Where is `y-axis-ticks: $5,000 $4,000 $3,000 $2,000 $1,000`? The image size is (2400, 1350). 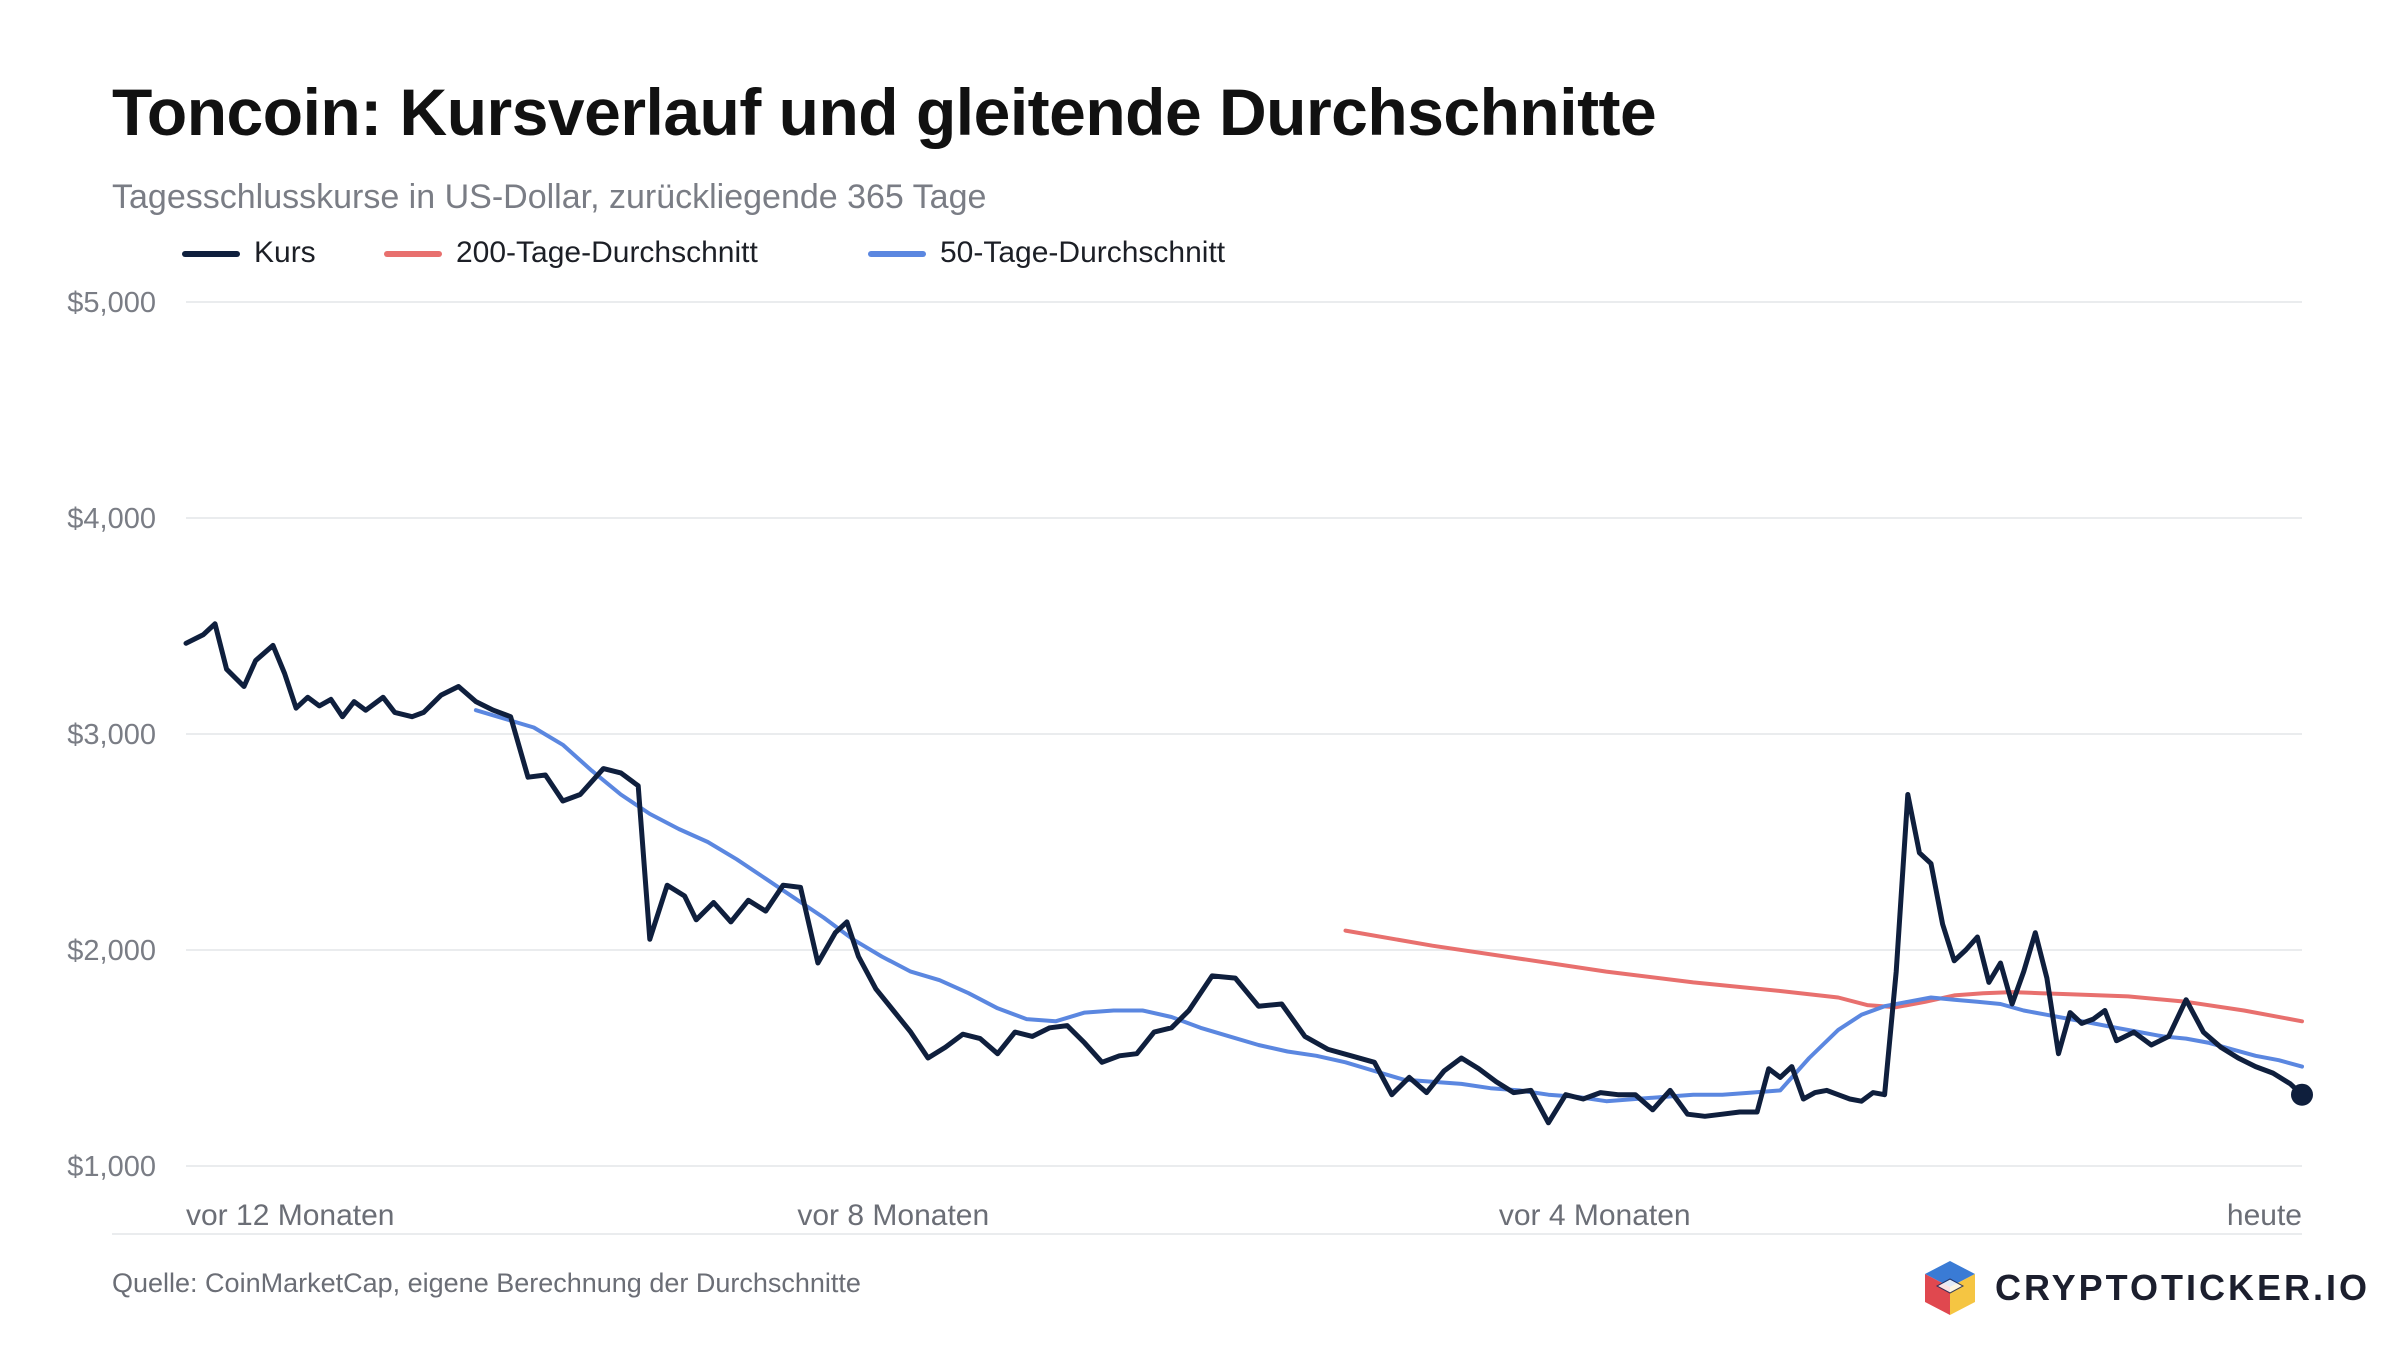
y-axis-ticks: $5,000 $4,000 $3,000 $2,000 $1,000 is located at coordinates (111, 735).